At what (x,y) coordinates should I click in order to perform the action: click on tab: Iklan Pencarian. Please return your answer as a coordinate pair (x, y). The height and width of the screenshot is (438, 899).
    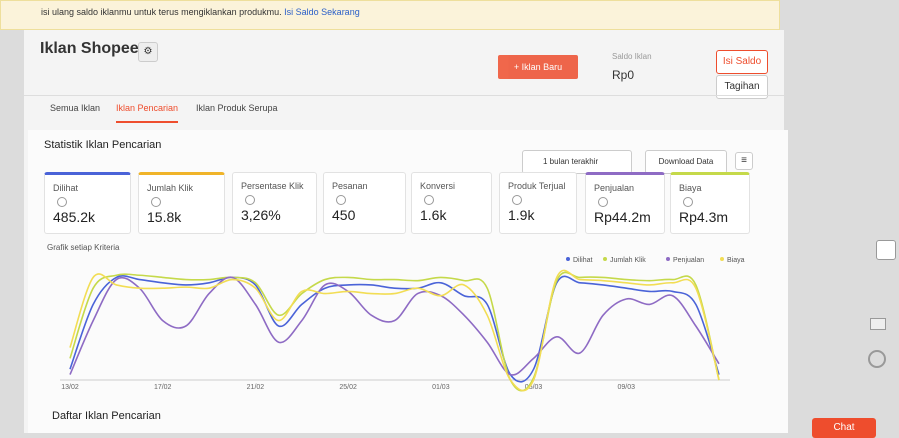
    Looking at the image, I should click on (147, 113).